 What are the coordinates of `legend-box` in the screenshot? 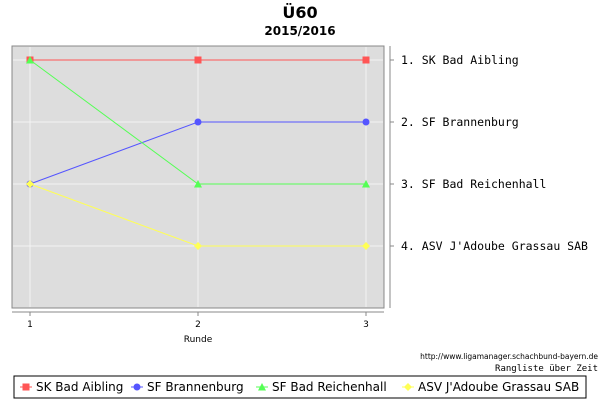 It's located at (300, 387).